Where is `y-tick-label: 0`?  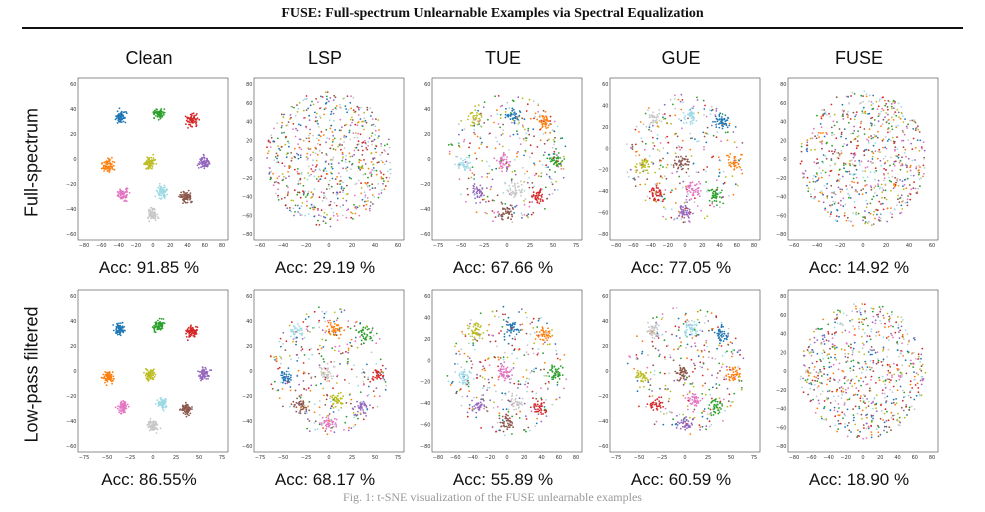 y-tick-label: 0 is located at coordinates (784, 160).